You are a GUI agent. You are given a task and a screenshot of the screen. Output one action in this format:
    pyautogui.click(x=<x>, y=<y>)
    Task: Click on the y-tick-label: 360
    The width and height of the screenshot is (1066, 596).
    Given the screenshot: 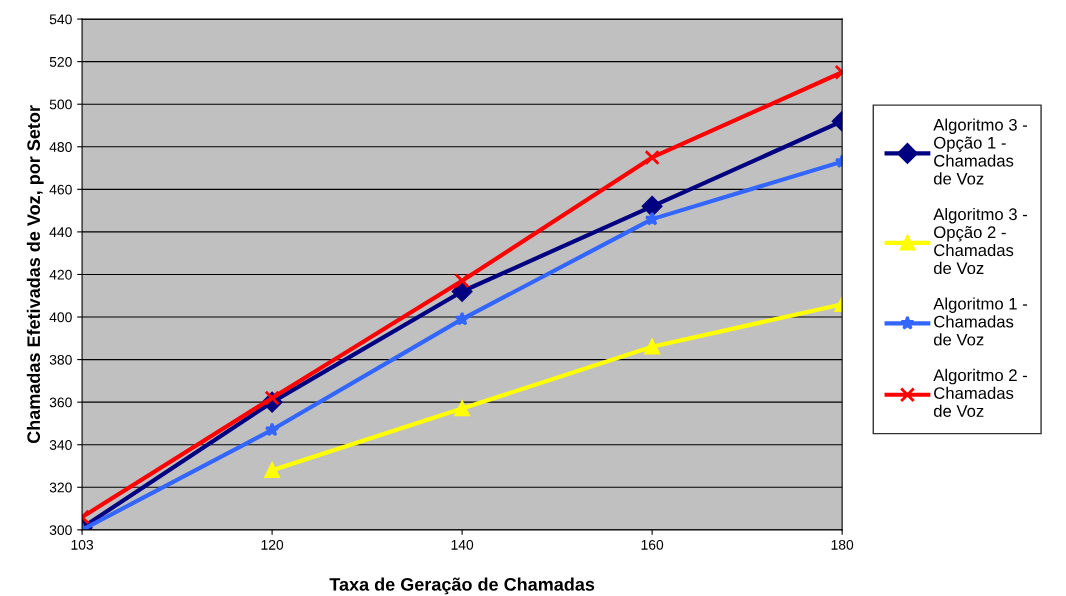 What is the action you would take?
    pyautogui.click(x=60, y=402)
    